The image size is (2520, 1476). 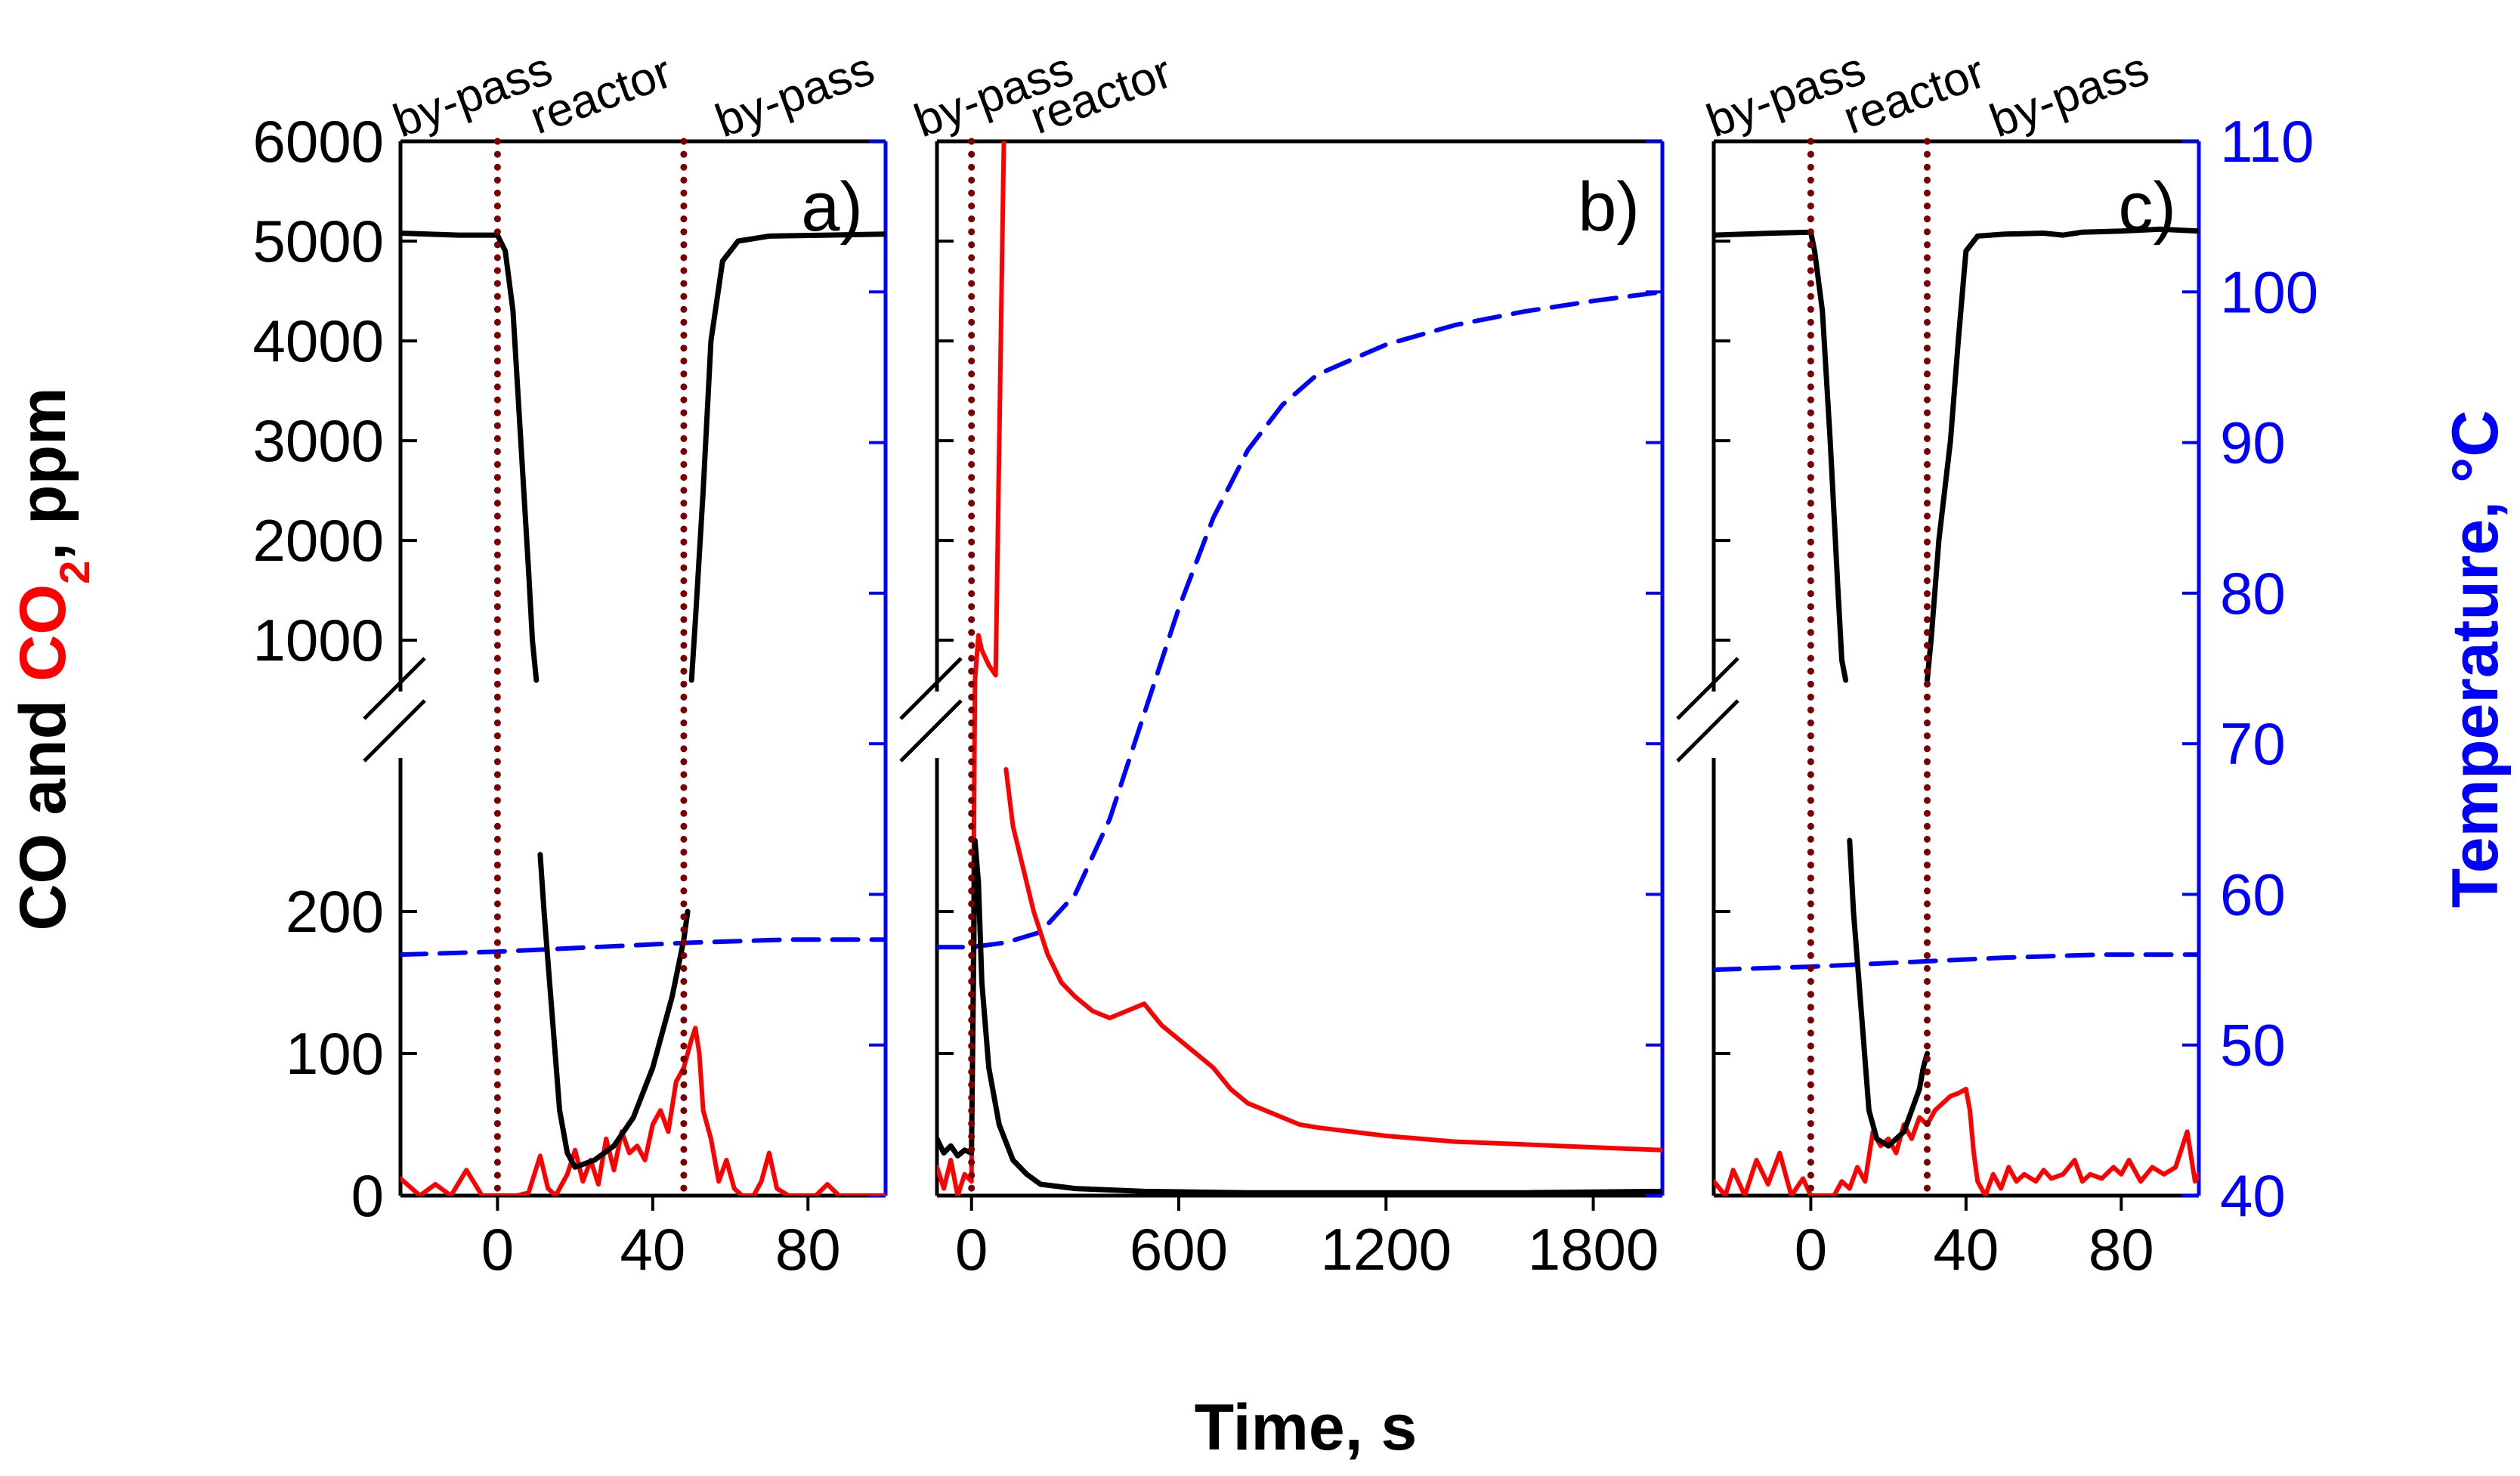 What do you see at coordinates (318, 540) in the screenshot?
I see `left-y-tick-label: 2000` at bounding box center [318, 540].